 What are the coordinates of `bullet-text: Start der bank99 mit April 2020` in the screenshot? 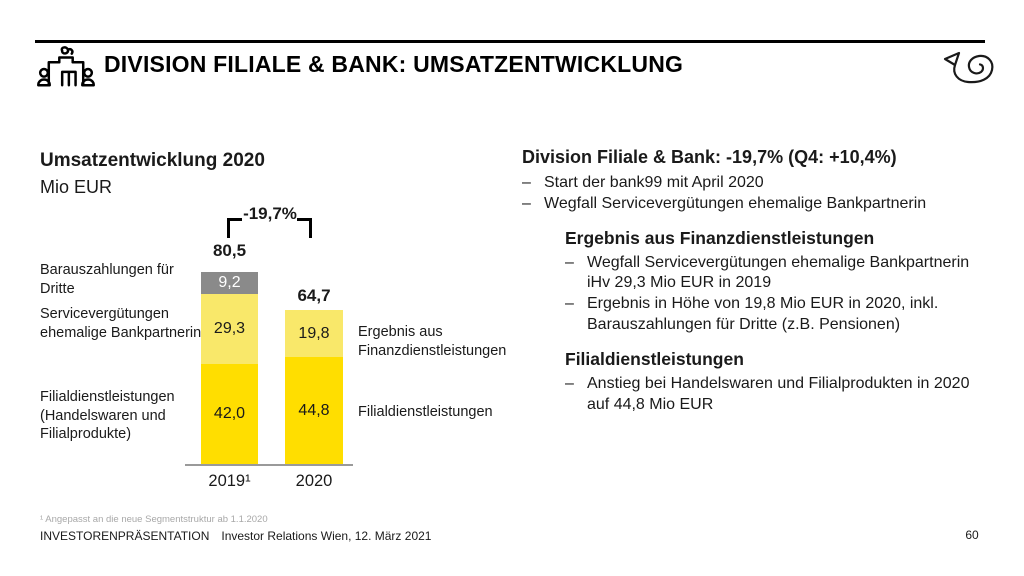 It's located at (654, 182).